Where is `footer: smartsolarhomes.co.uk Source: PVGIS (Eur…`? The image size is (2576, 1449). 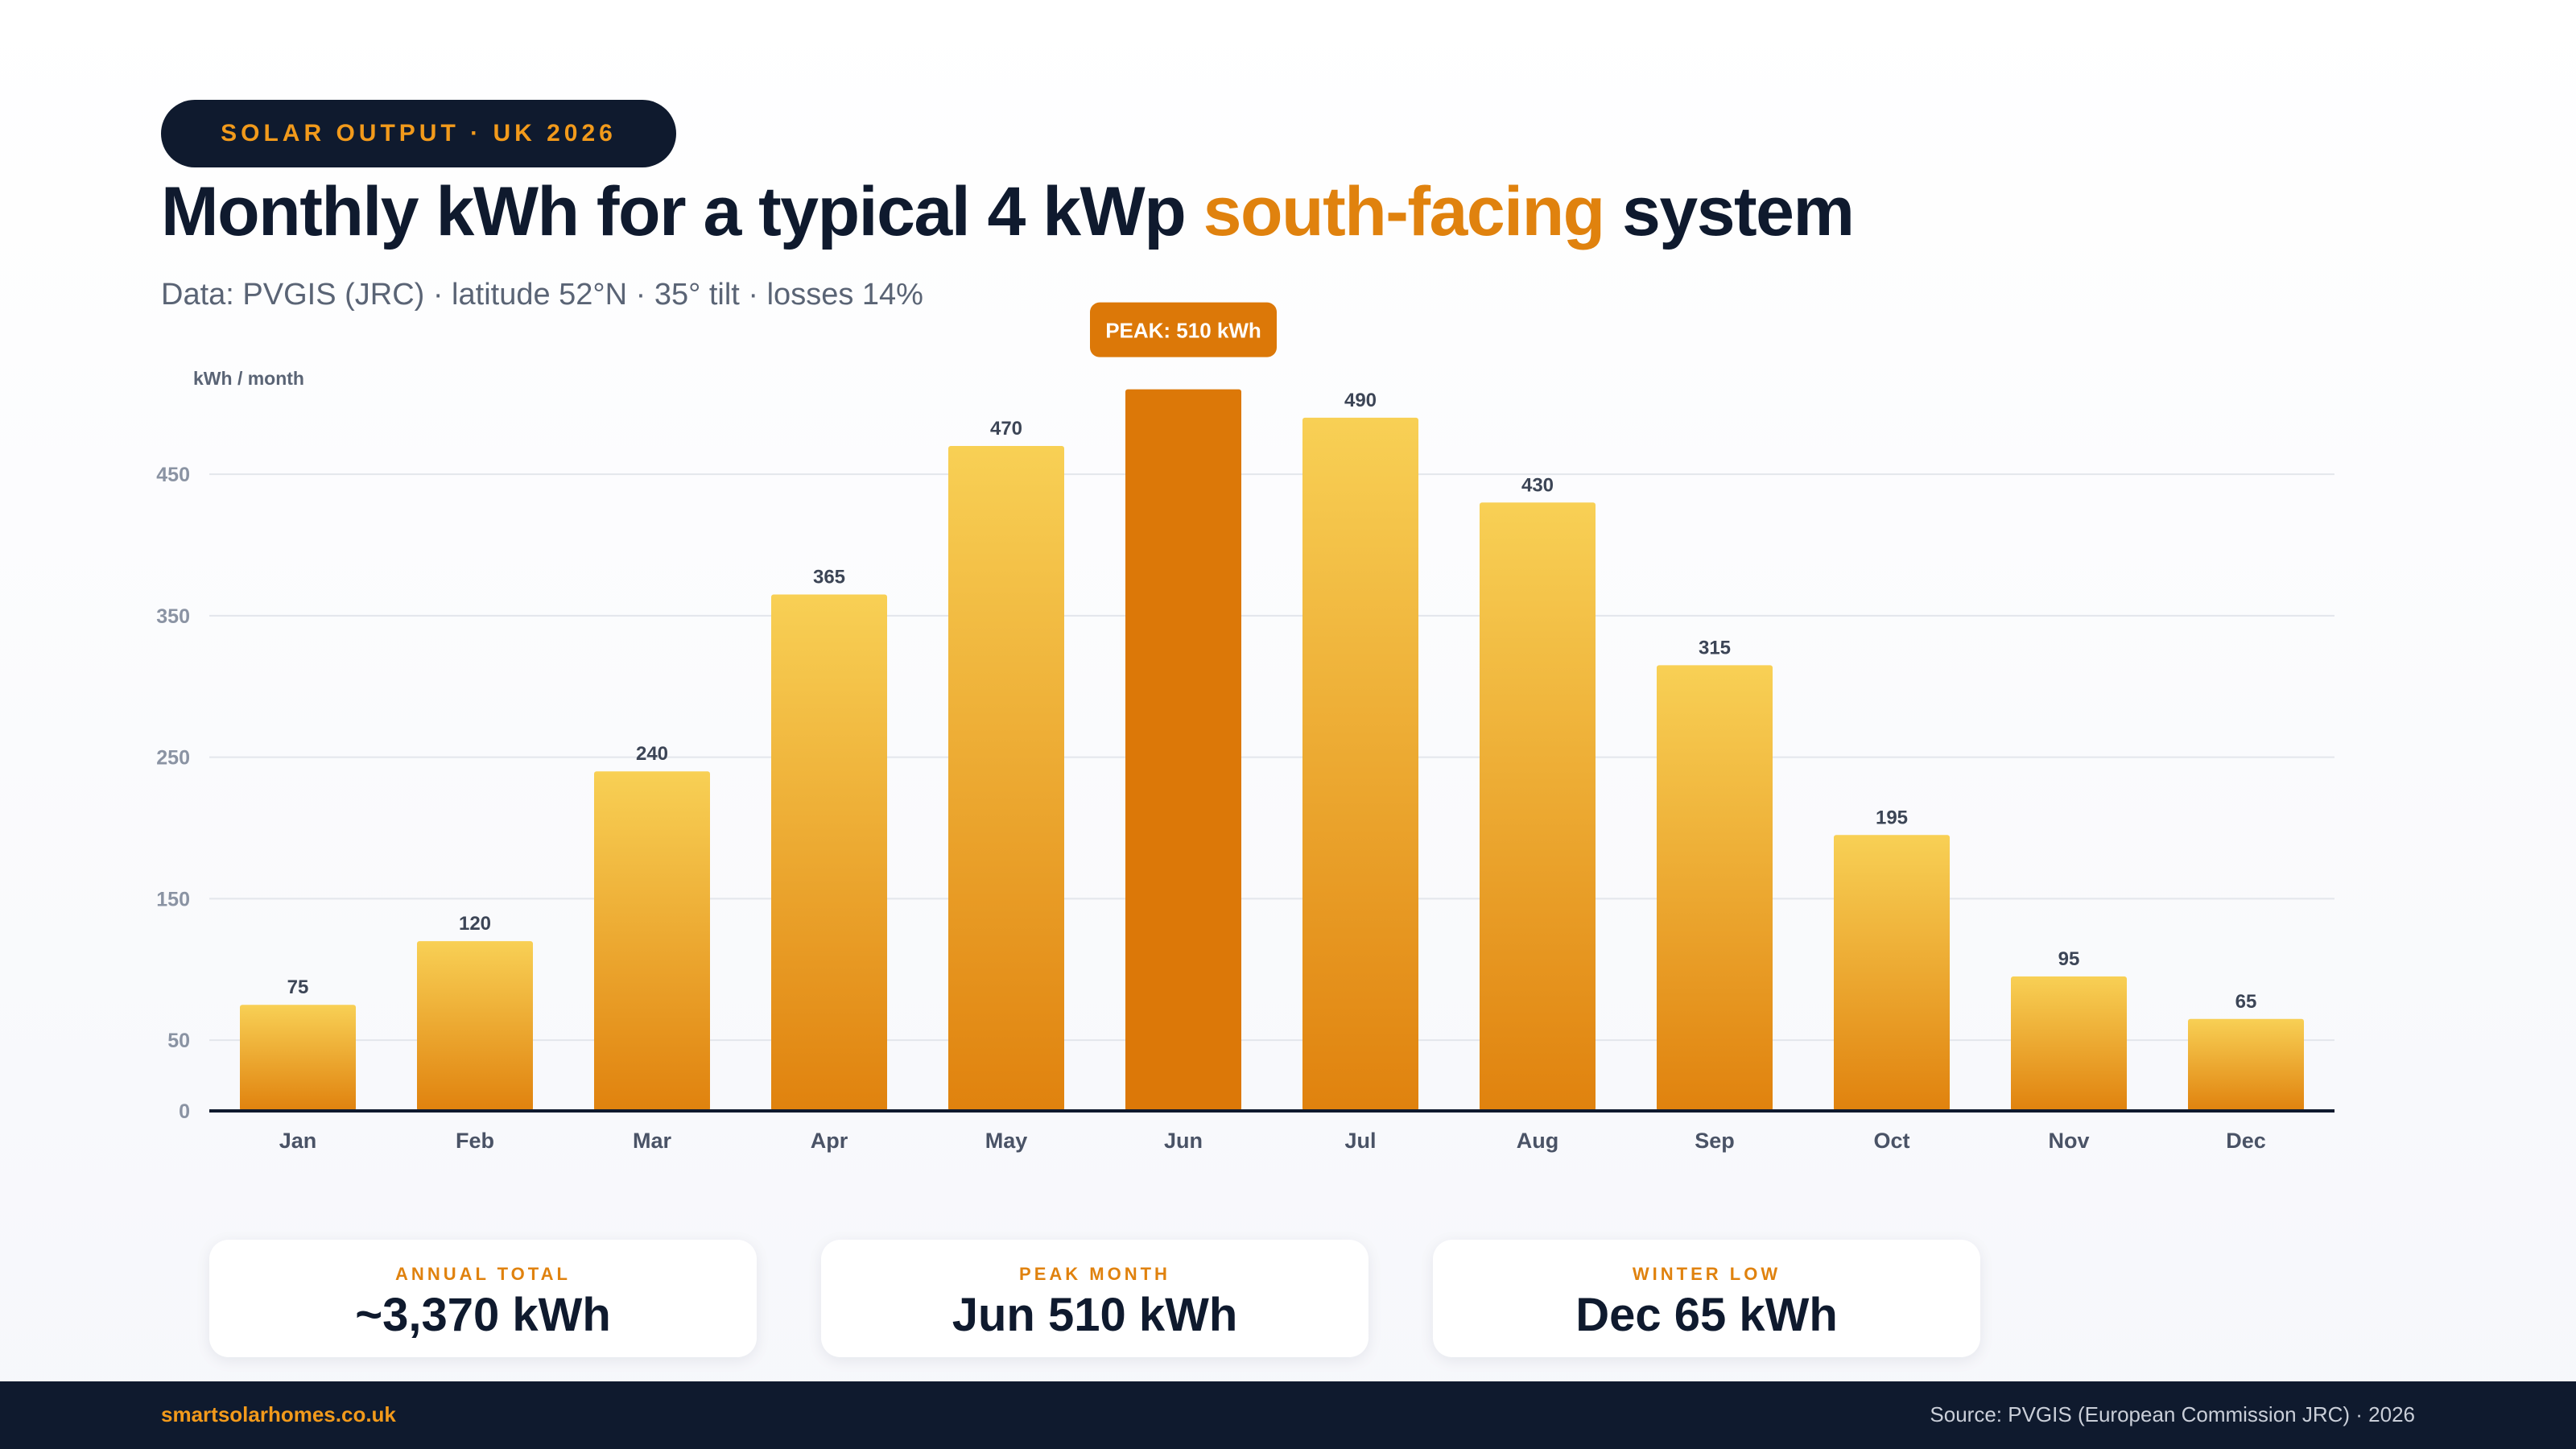
footer: smartsolarhomes.co.uk Source: PVGIS (Eur… is located at coordinates (1288, 1415).